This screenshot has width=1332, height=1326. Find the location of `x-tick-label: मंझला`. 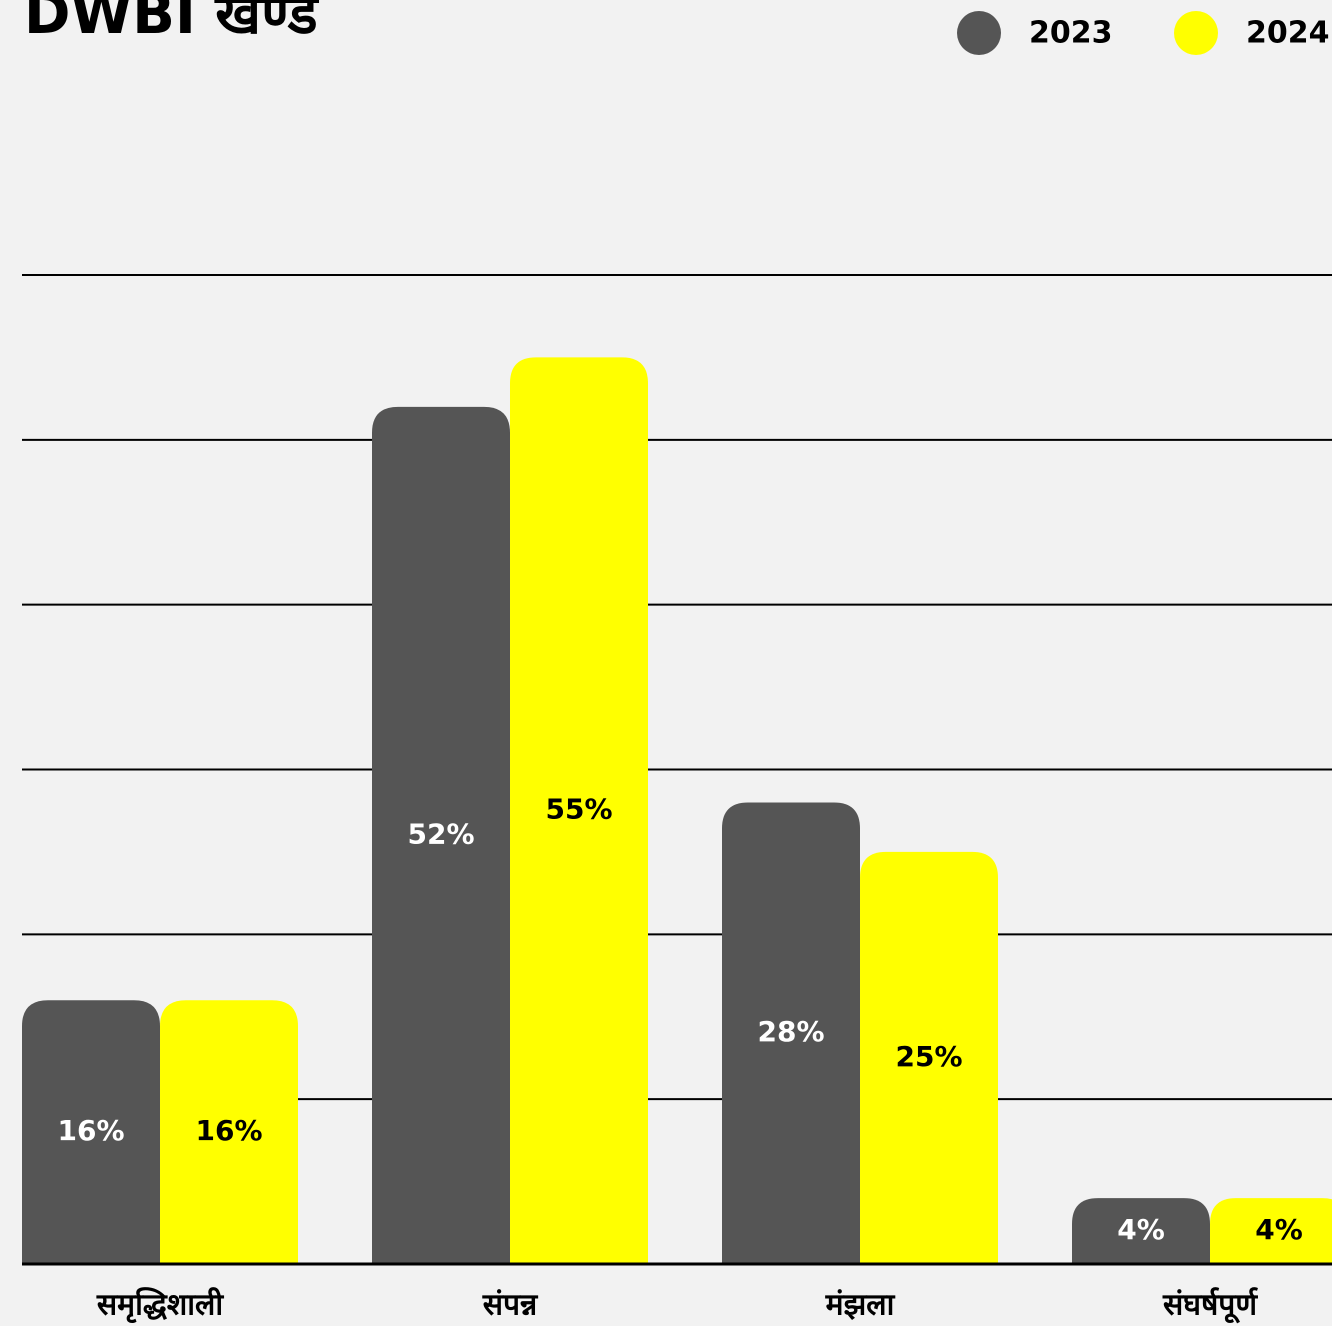

x-tick-label: मंझला is located at coordinates (860, 1305).